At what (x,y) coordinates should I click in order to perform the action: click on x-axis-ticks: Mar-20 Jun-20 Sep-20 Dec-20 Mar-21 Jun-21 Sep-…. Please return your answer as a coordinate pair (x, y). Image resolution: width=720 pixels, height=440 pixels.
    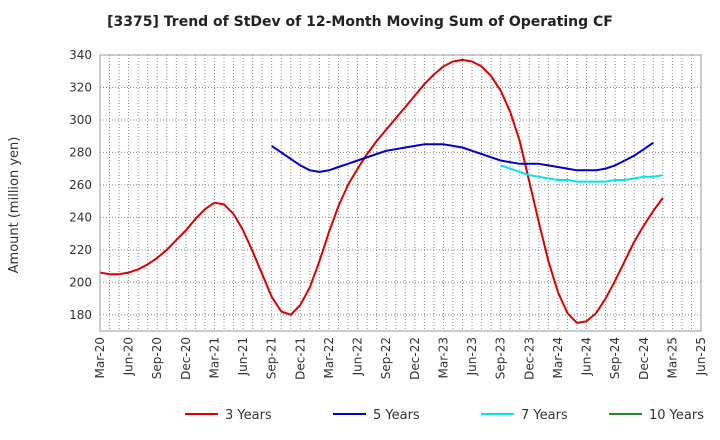
    Looking at the image, I should click on (400, 358).